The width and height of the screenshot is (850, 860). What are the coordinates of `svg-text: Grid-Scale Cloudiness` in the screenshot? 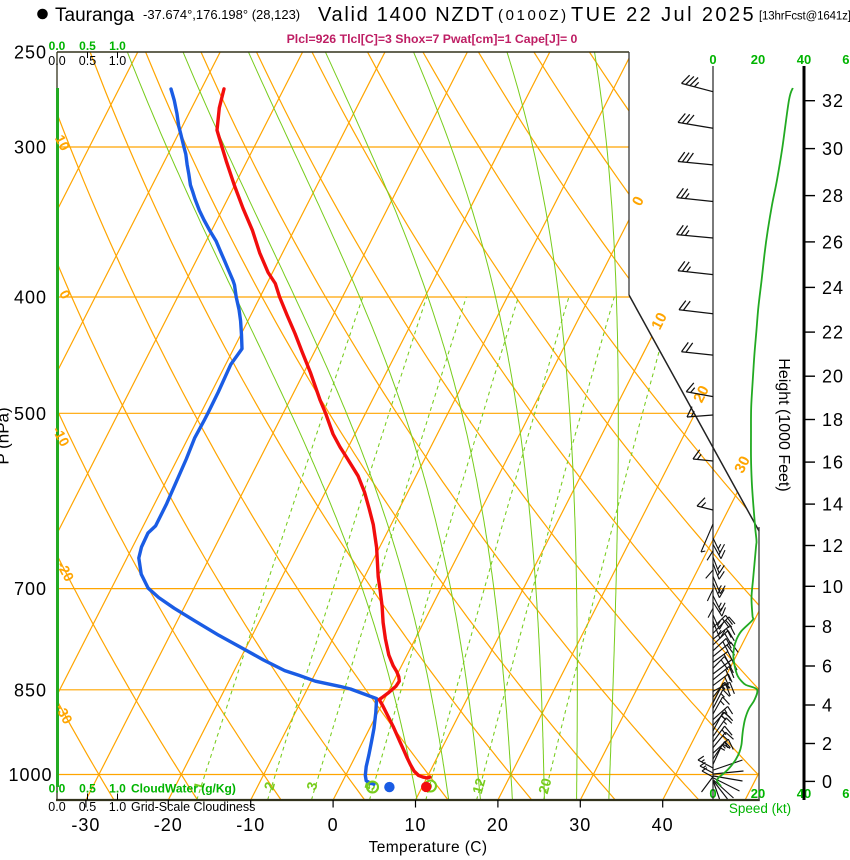 It's located at (193, 807).